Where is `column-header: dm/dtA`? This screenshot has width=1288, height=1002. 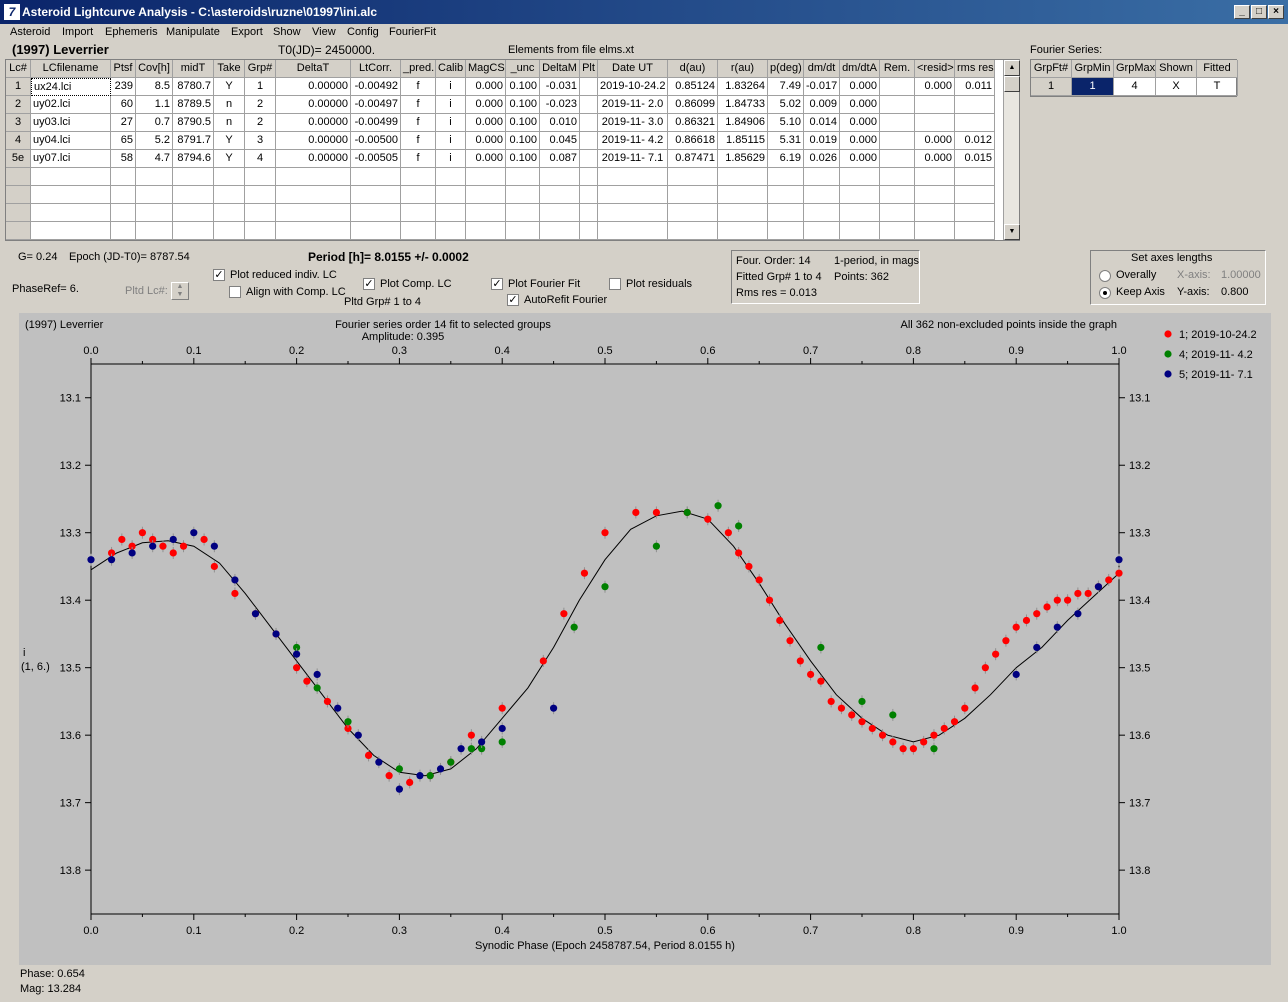 column-header: dm/dtA is located at coordinates (860, 69).